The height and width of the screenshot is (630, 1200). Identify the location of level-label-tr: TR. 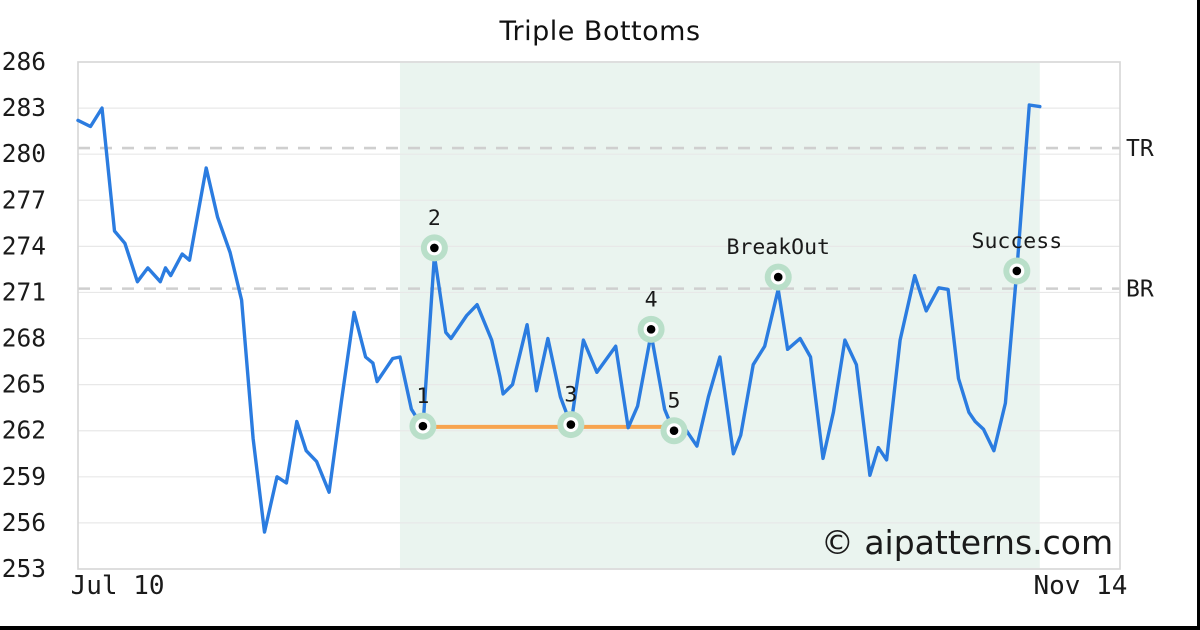
(1140, 149).